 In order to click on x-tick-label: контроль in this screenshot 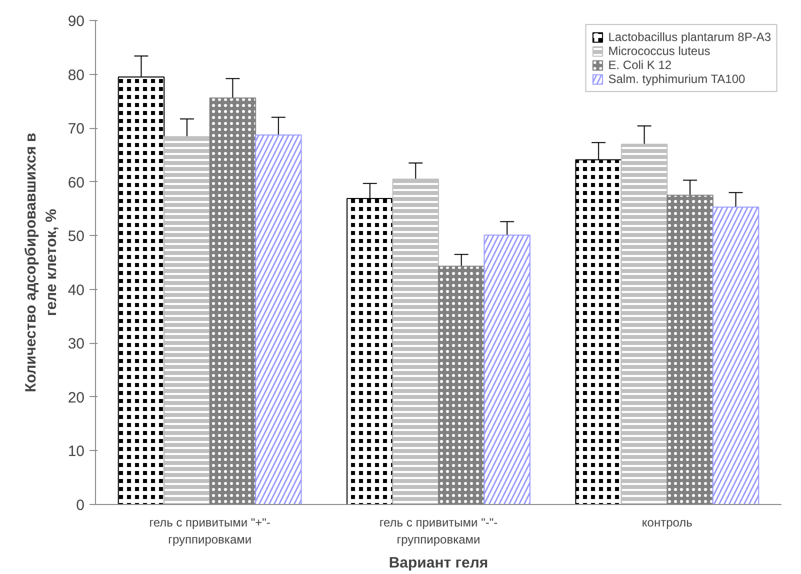, I will do `click(667, 523)`.